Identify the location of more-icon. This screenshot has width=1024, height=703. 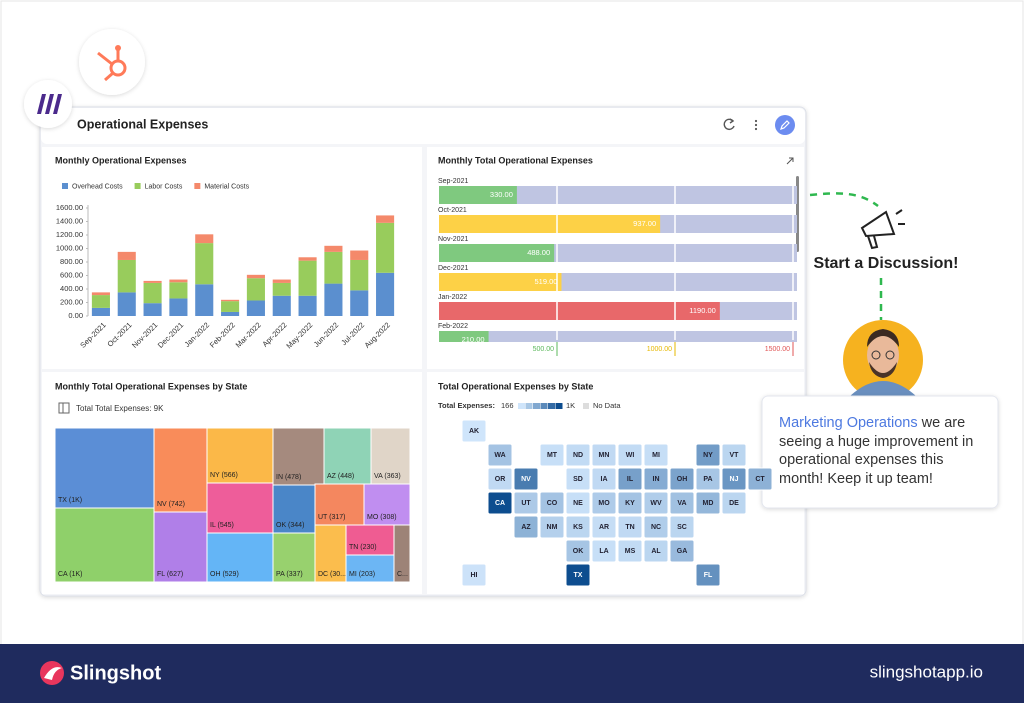
(756, 125).